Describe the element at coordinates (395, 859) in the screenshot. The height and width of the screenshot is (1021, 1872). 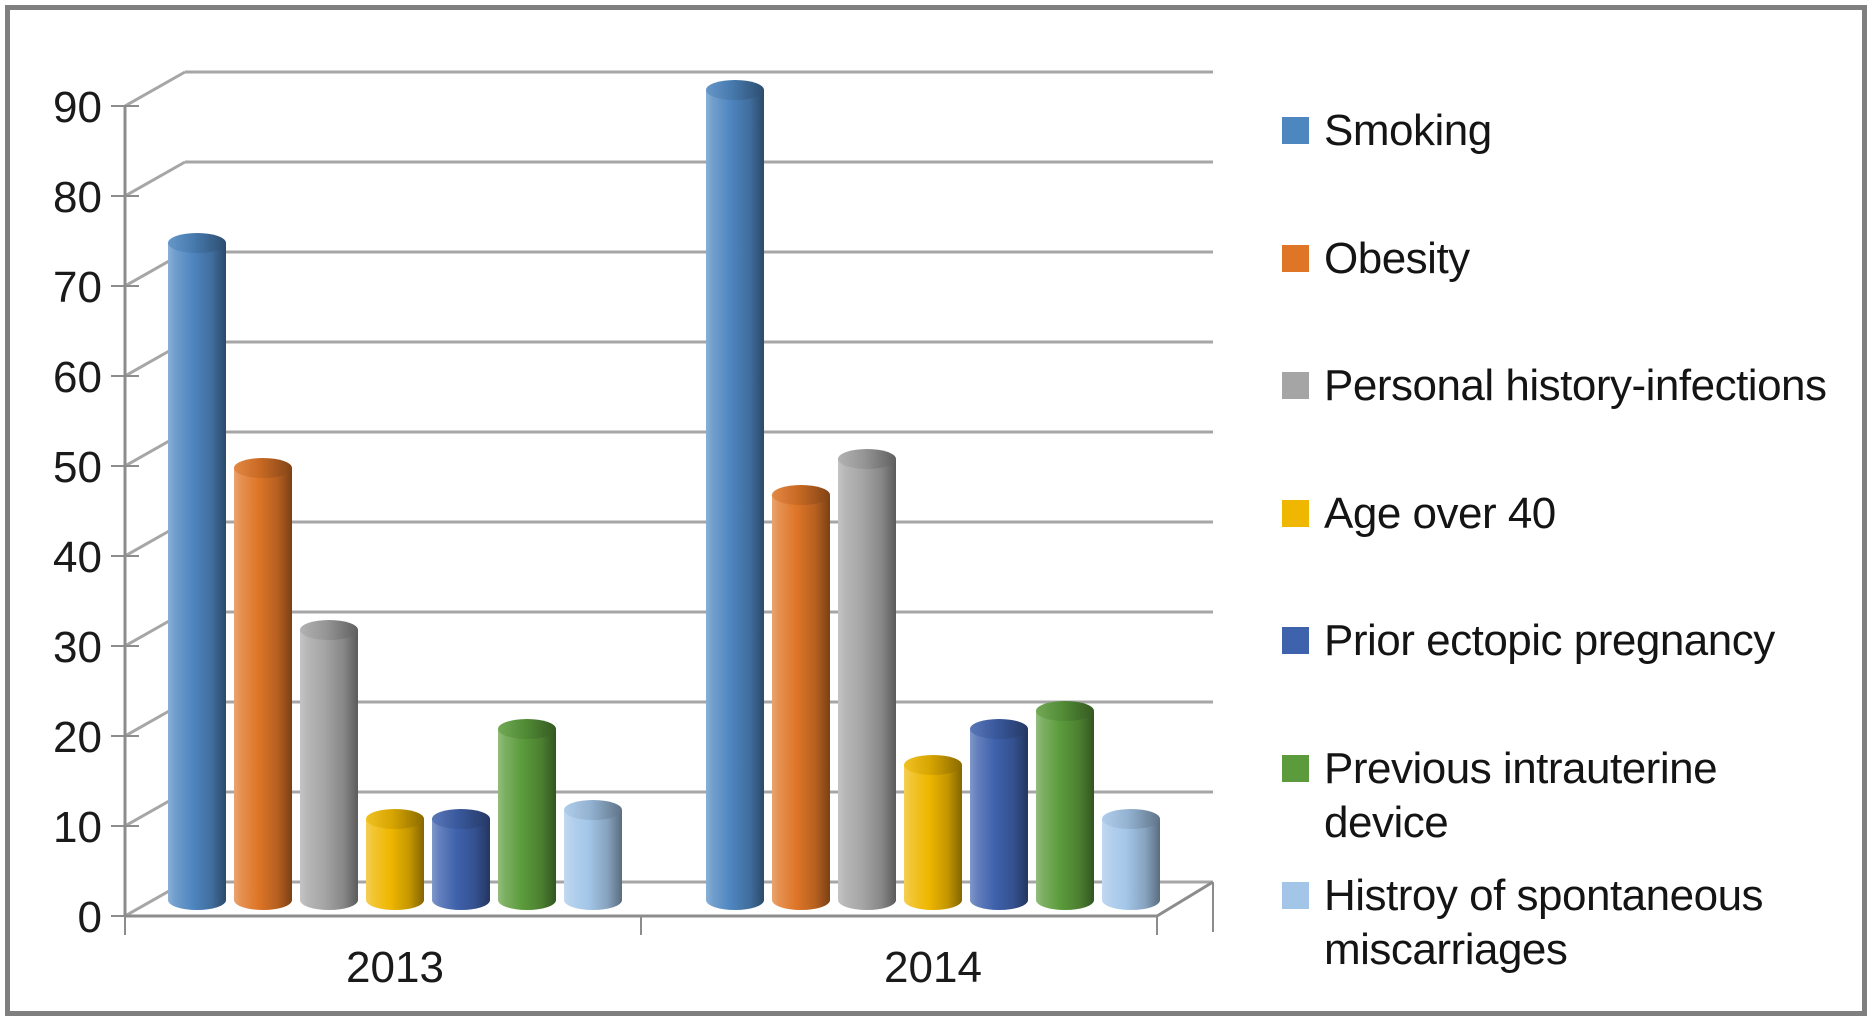
I see `bar-age-over-40-2013` at that location.